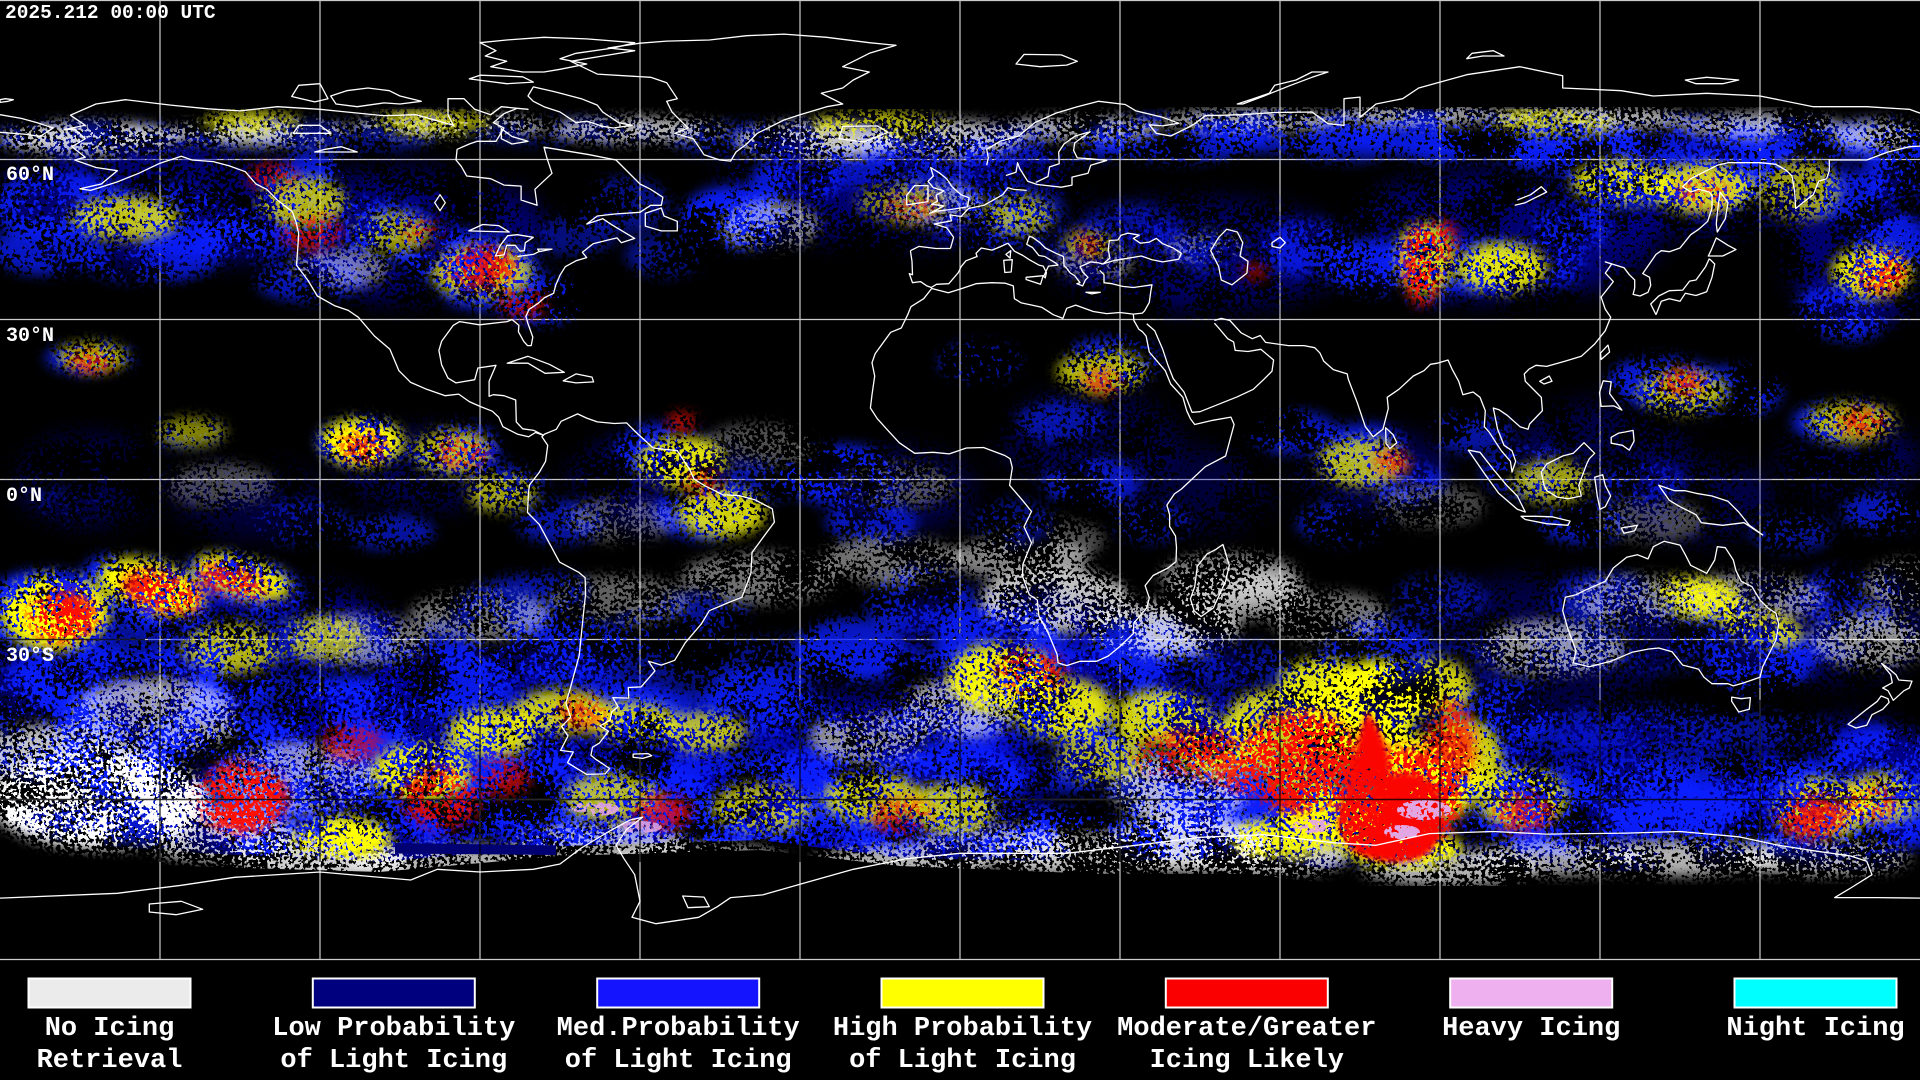 The width and height of the screenshot is (1920, 1080). Describe the element at coordinates (393, 1029) in the screenshot. I see `svg-text: Low Probability` at that location.